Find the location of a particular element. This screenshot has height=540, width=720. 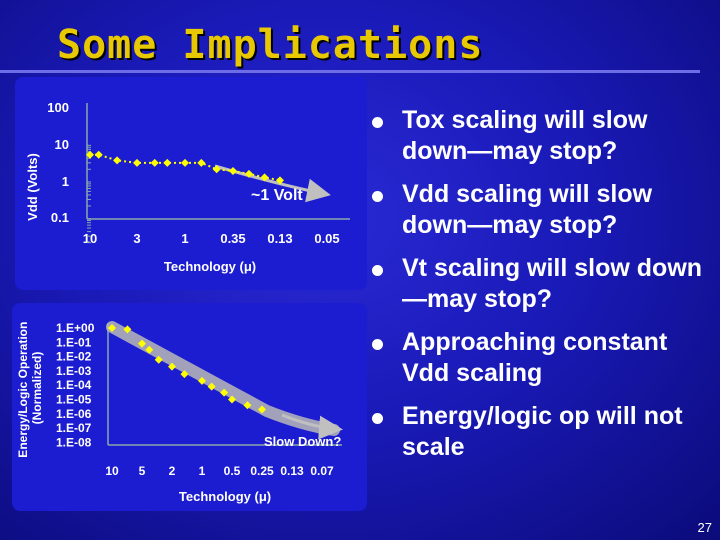

vdd-annotation: ~1 Volt is located at coordinates (277, 195).